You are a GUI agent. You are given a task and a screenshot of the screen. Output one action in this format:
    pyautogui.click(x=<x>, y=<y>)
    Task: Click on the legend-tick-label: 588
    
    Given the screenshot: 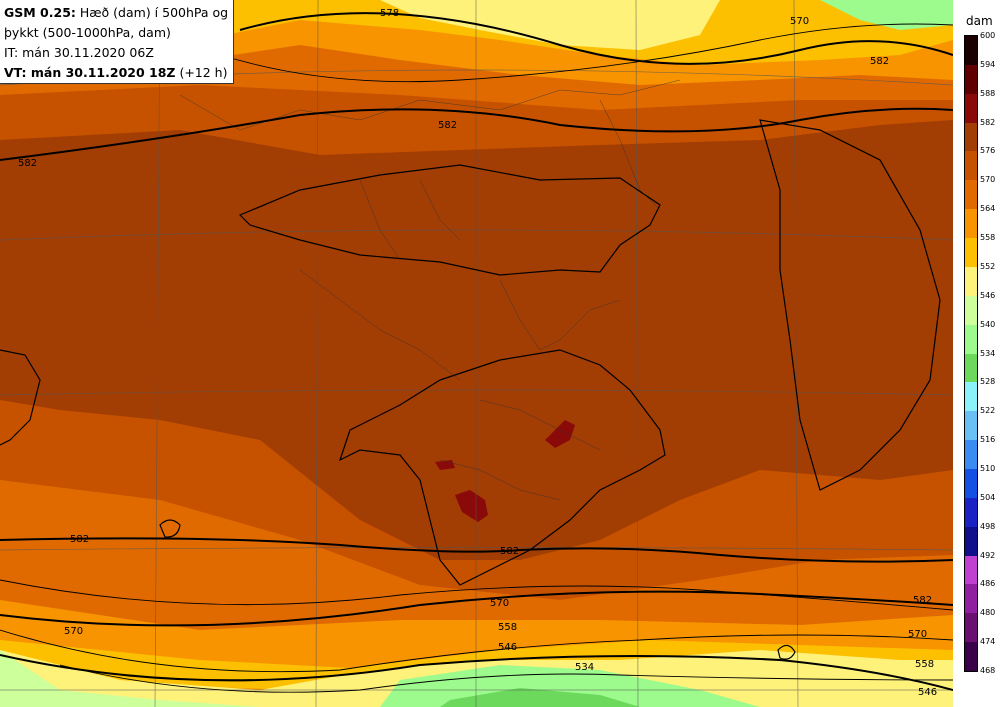 What is the action you would take?
    pyautogui.click(x=988, y=93)
    